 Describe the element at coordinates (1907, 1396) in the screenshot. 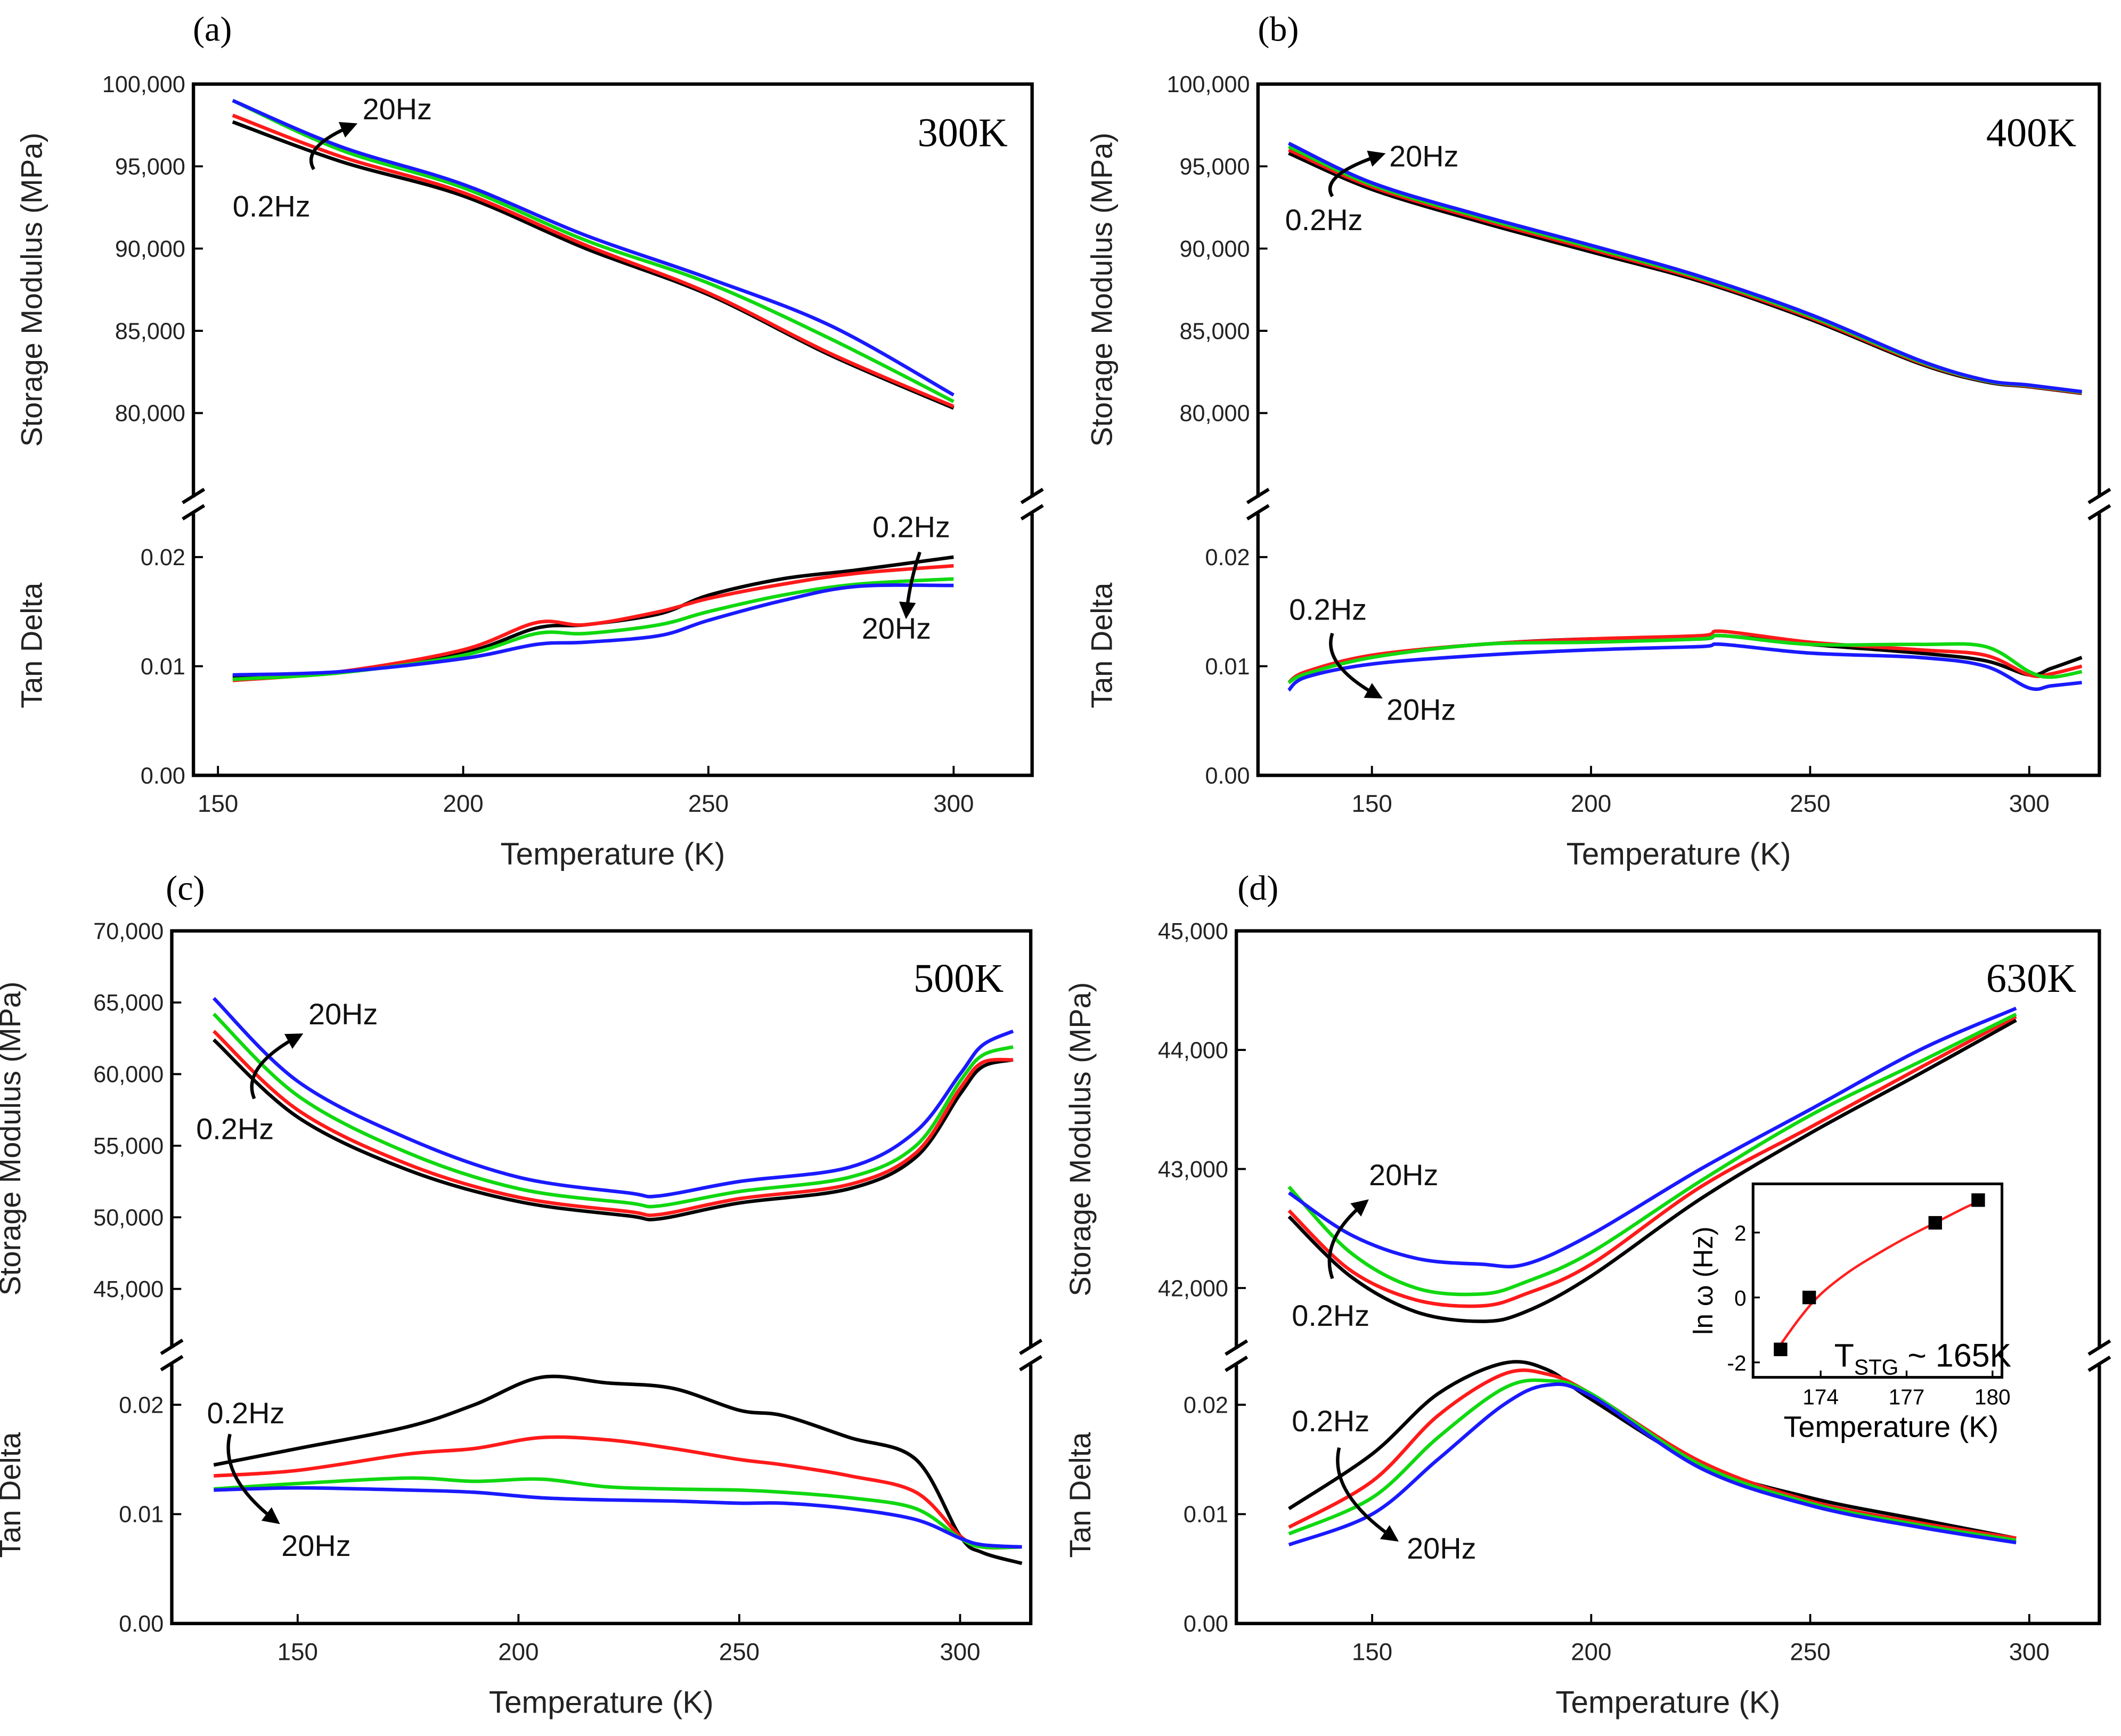

I see `inset-xtick-label: 177` at that location.